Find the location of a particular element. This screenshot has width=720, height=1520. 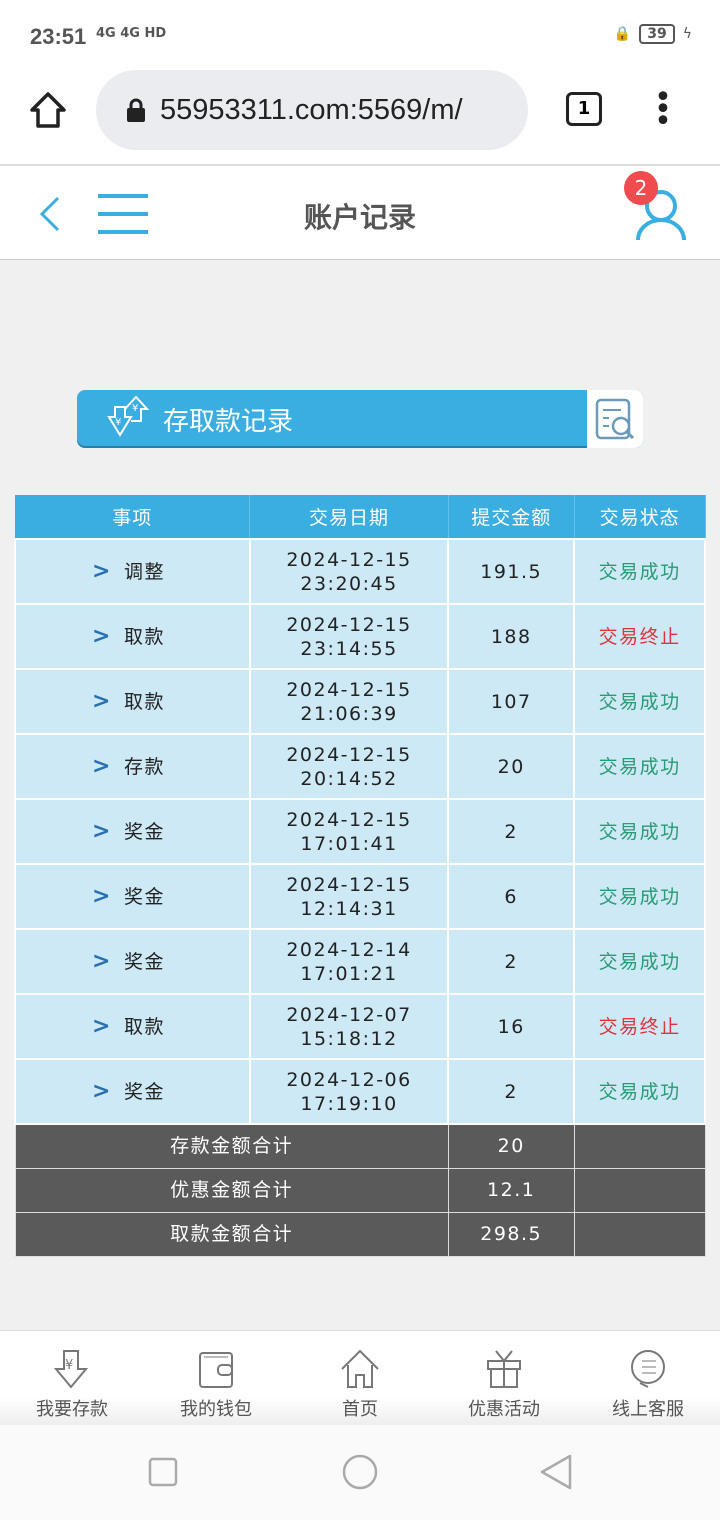

wallet-icon is located at coordinates (216, 1370).